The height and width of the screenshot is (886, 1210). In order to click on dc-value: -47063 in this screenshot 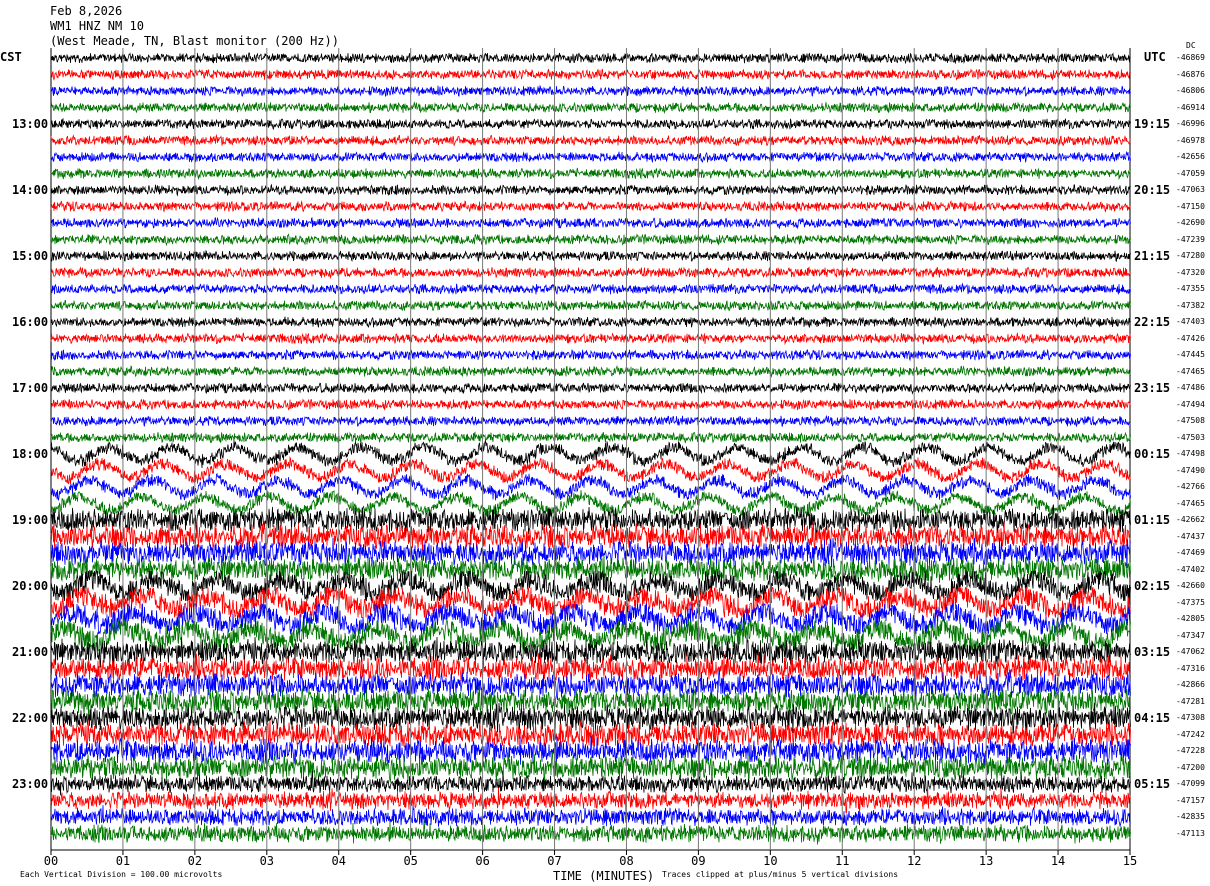, I will do `click(1190, 189)`.